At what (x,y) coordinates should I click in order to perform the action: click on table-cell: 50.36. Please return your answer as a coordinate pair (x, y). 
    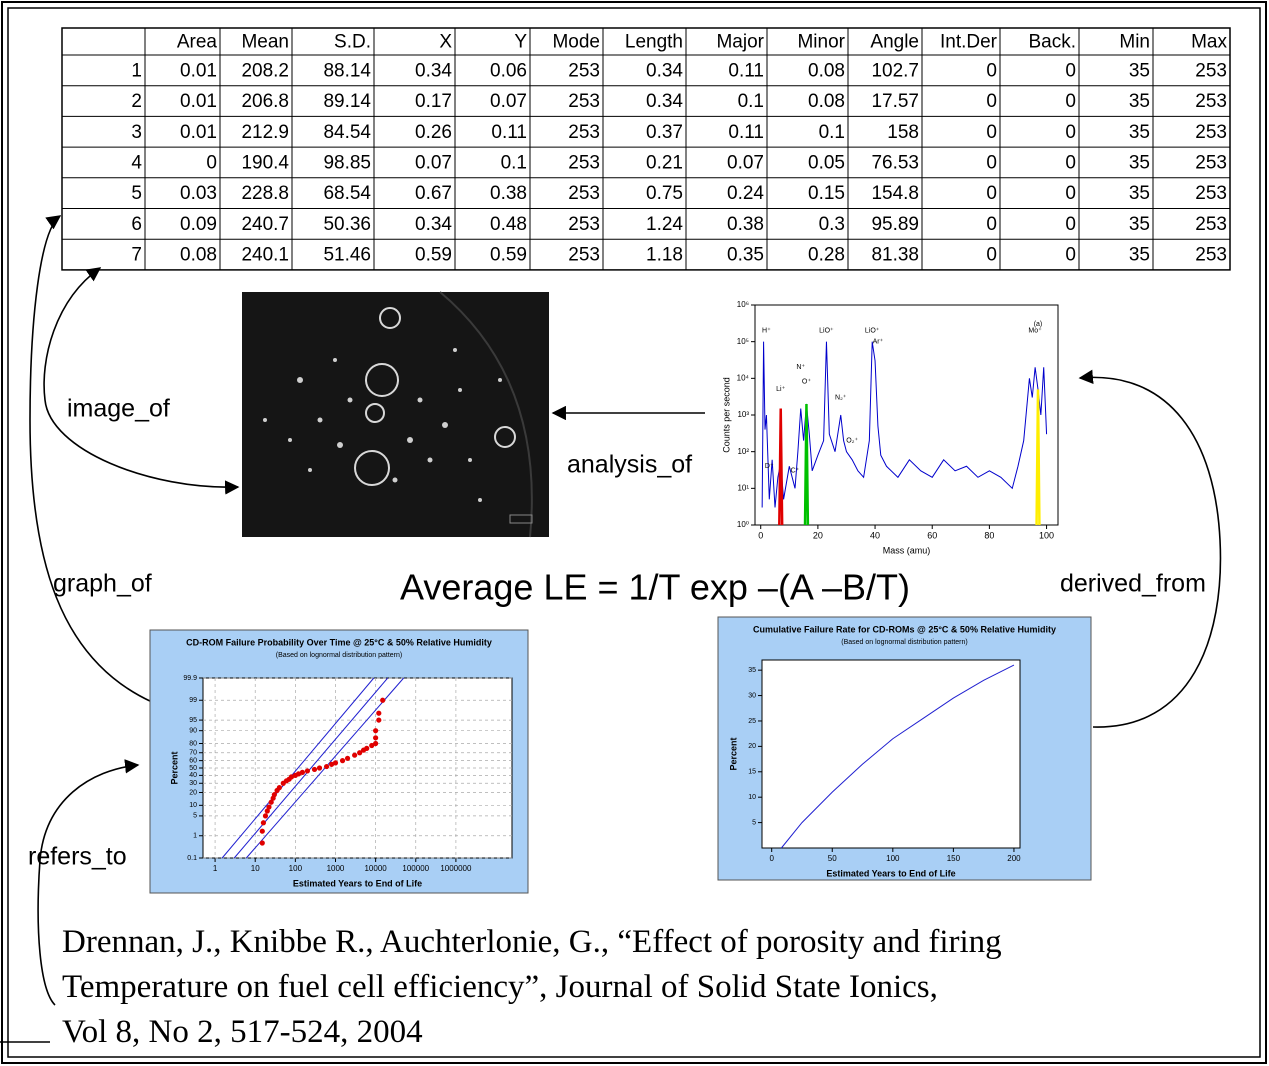
    Looking at the image, I should click on (347, 224).